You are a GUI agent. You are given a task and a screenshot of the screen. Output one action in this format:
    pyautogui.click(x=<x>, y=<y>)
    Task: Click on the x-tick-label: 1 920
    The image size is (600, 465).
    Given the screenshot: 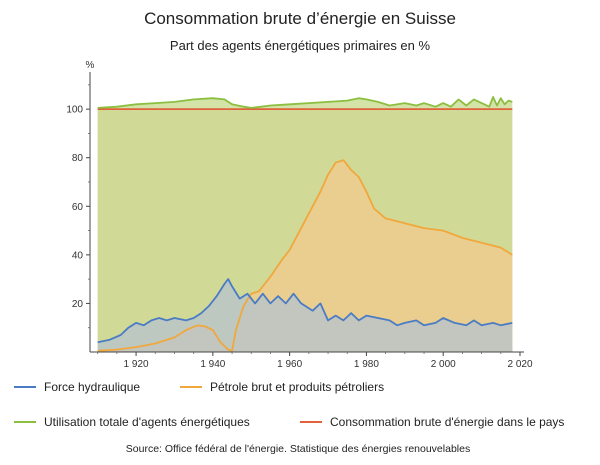 What is the action you would take?
    pyautogui.click(x=136, y=364)
    